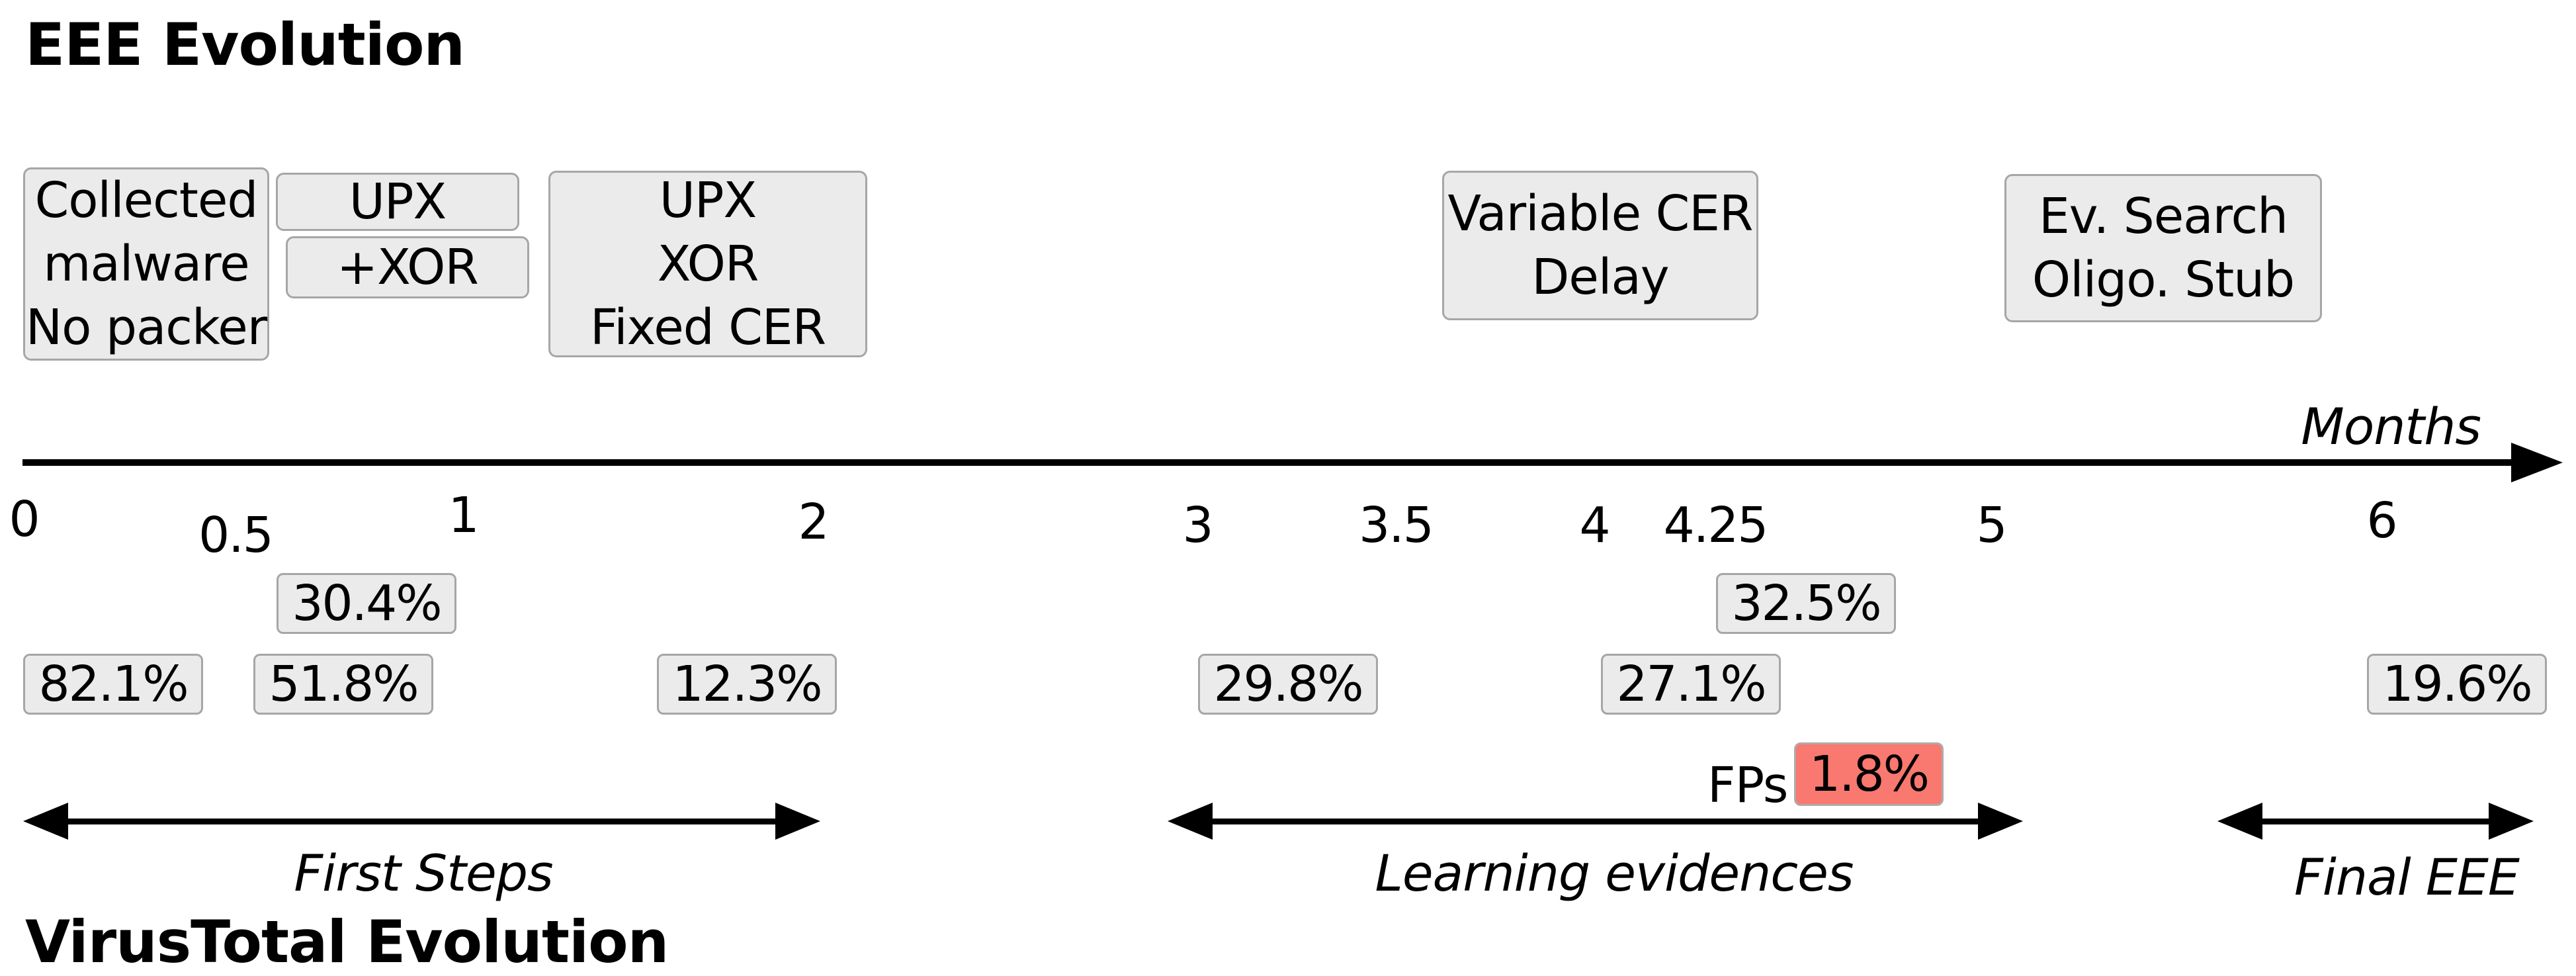 The height and width of the screenshot is (976, 2576). What do you see at coordinates (366, 603) in the screenshot?
I see `rate-badge: 30.4%` at bounding box center [366, 603].